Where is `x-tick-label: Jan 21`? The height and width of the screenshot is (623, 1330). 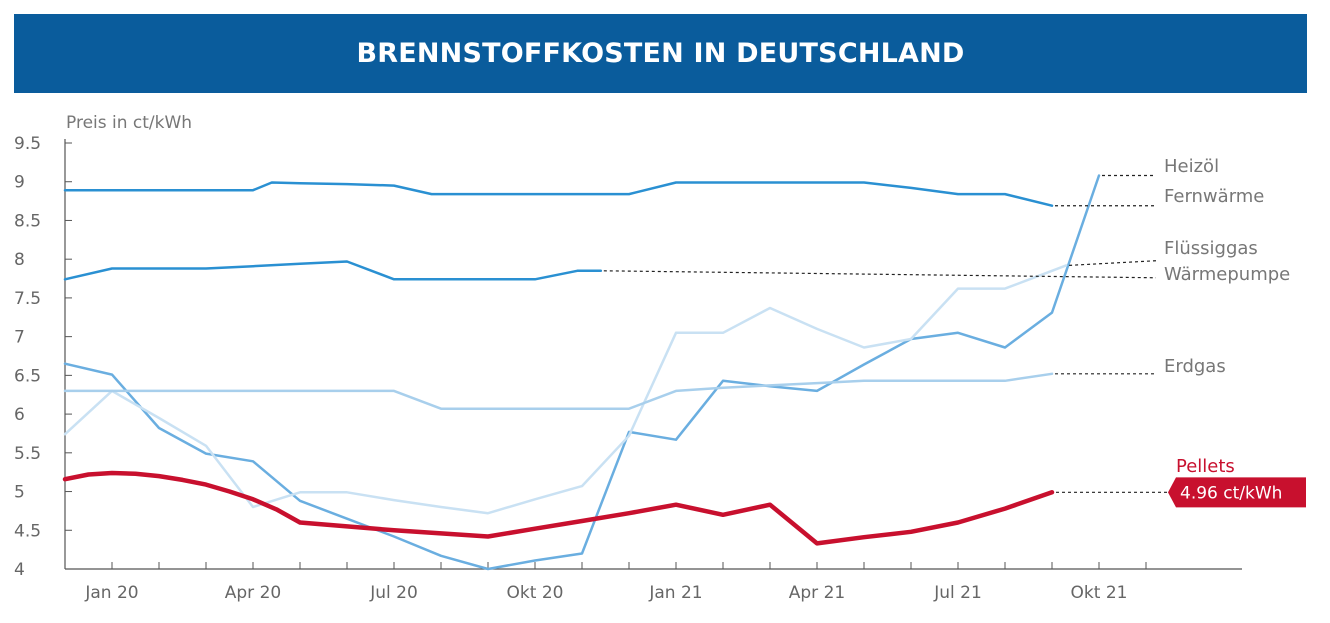 x-tick-label: Jan 21 is located at coordinates (675, 593).